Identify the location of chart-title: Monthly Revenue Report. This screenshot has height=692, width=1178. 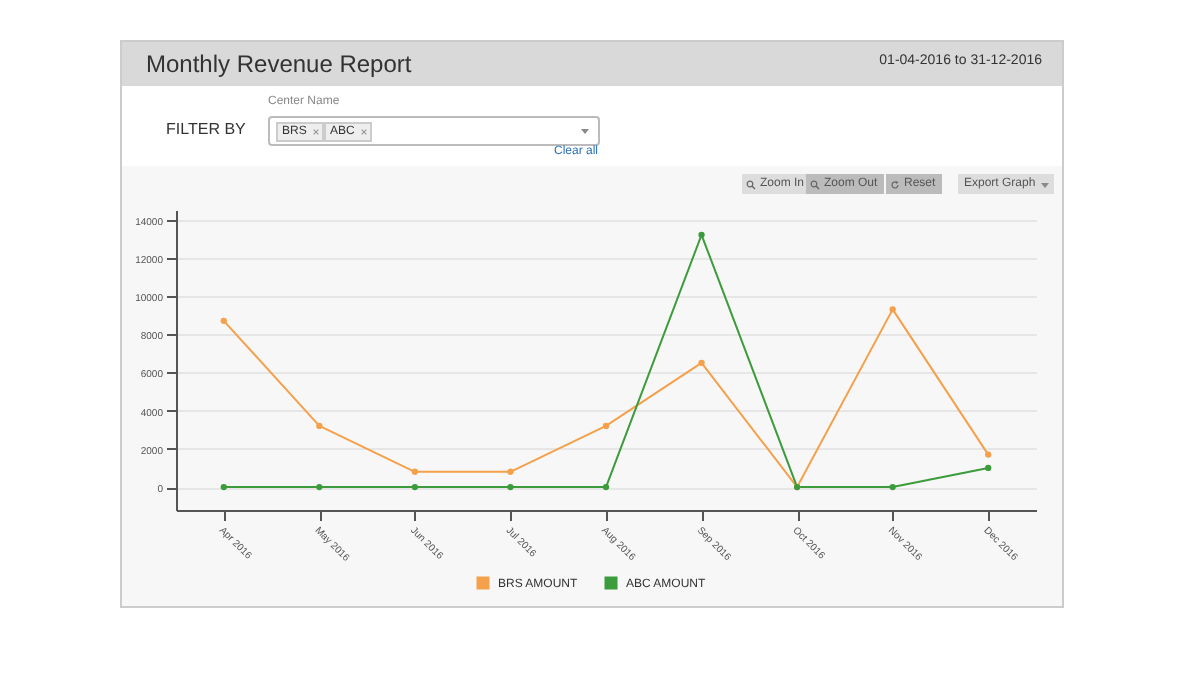
(279, 64).